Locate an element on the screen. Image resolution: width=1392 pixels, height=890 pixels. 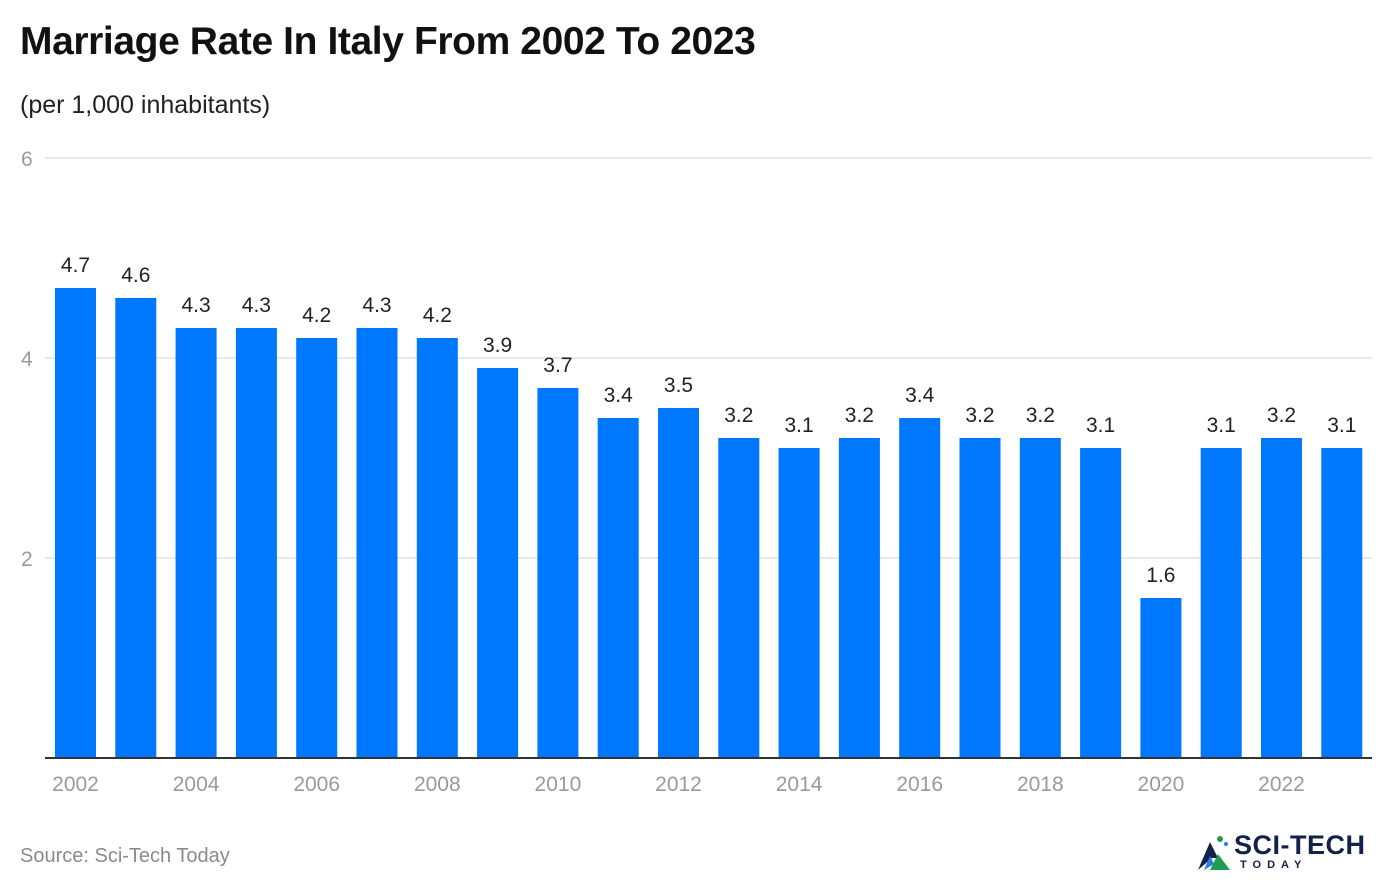
x-tick-label: 2004 is located at coordinates (196, 784).